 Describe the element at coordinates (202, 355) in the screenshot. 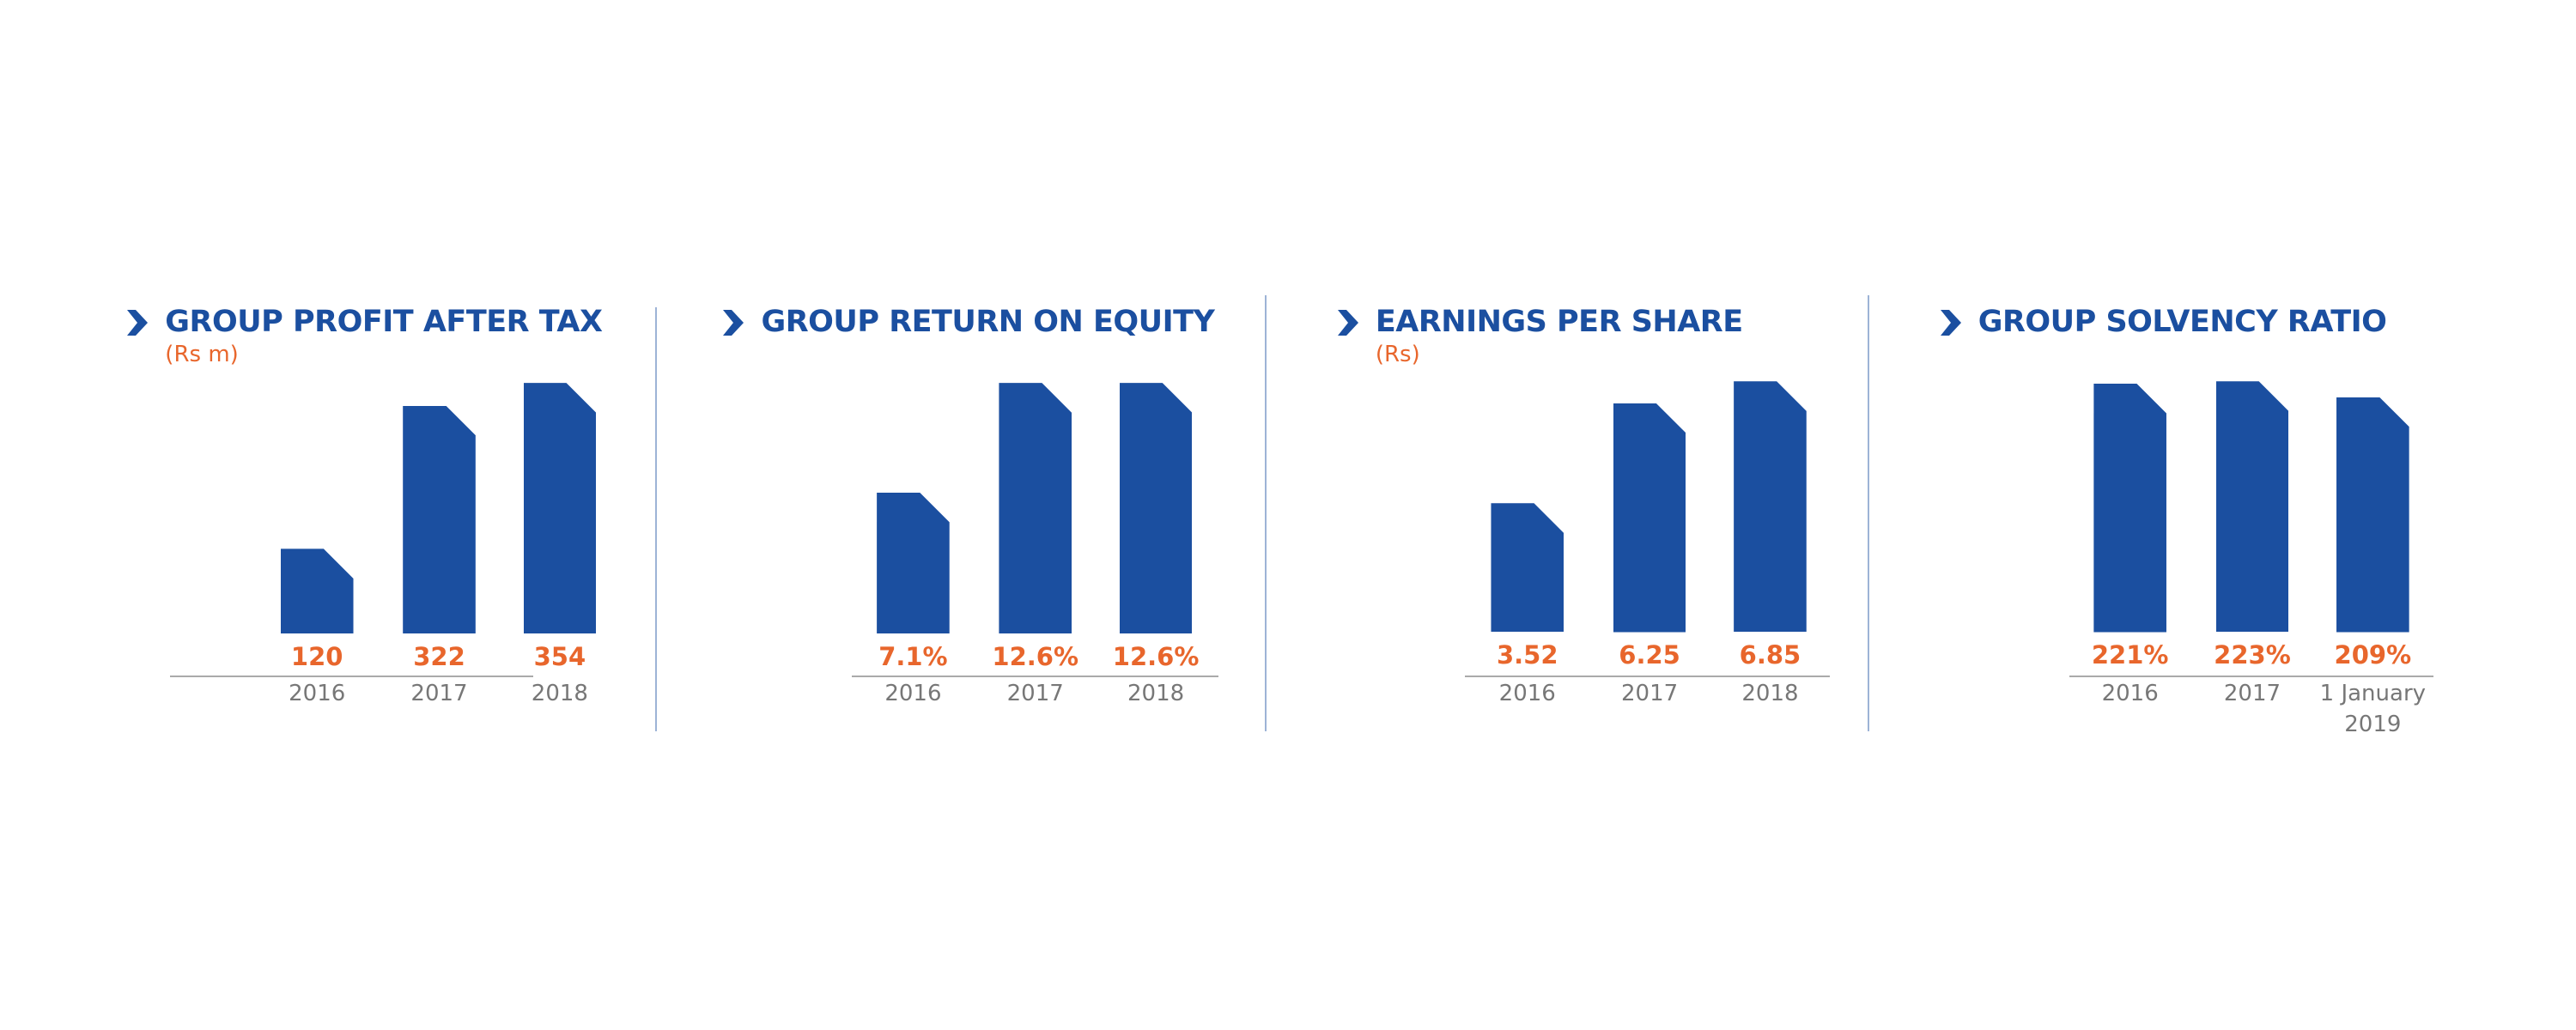

I see `chart-subtitle: (Rs m)` at that location.